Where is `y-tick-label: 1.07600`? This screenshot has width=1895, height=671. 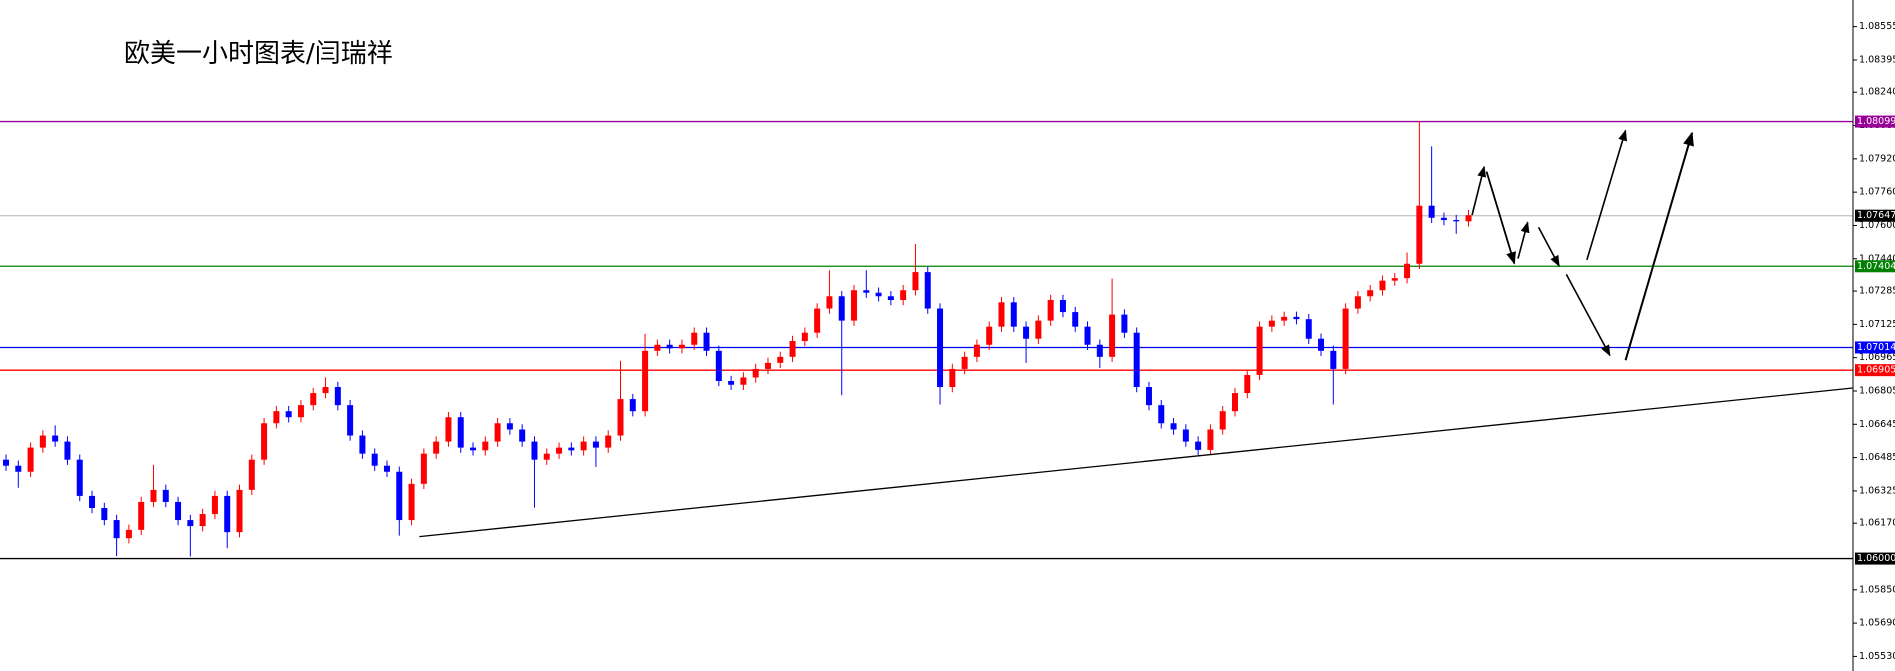
y-tick-label: 1.07600 is located at coordinates (1877, 225).